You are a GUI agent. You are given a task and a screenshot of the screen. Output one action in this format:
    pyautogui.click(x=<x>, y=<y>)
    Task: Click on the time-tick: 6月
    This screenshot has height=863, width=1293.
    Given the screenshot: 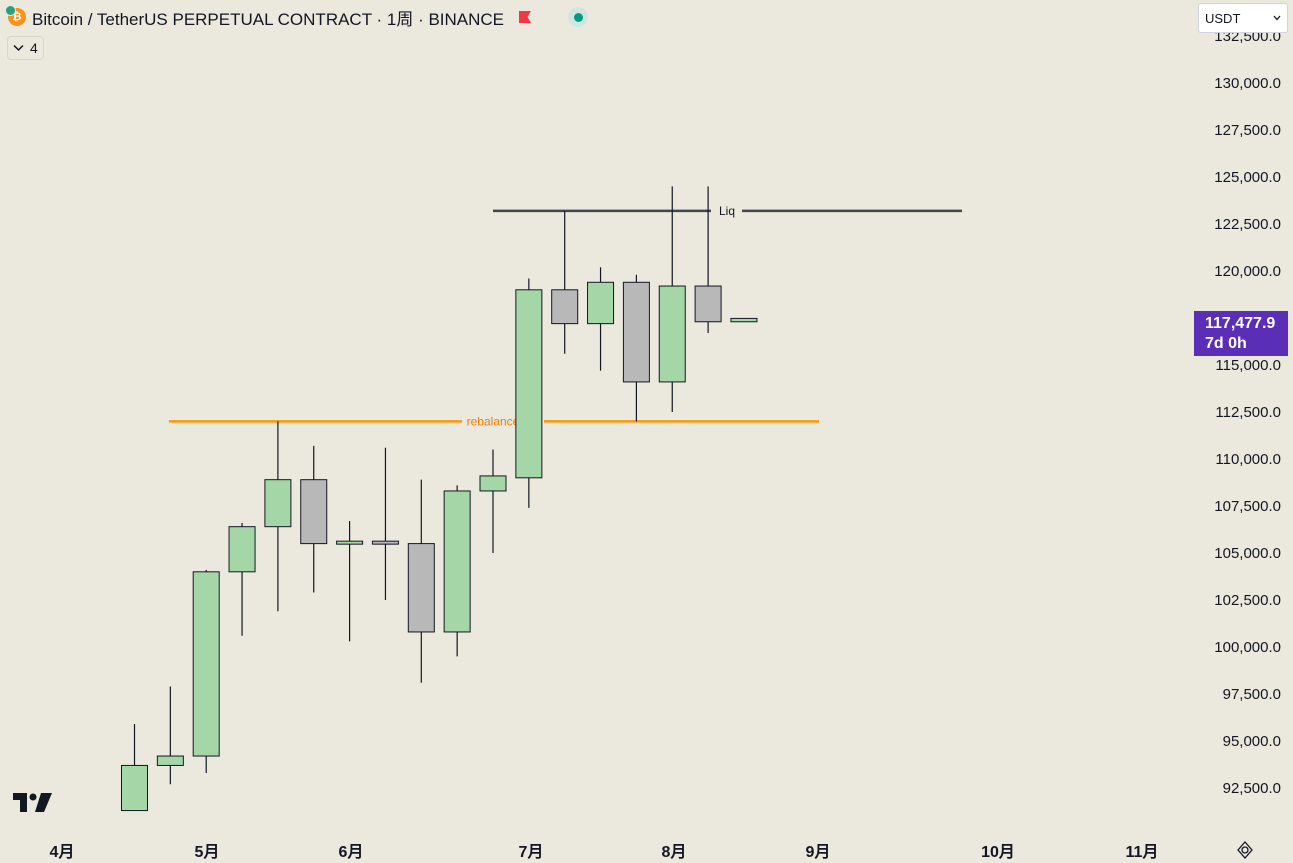 What is the action you would take?
    pyautogui.click(x=351, y=852)
    